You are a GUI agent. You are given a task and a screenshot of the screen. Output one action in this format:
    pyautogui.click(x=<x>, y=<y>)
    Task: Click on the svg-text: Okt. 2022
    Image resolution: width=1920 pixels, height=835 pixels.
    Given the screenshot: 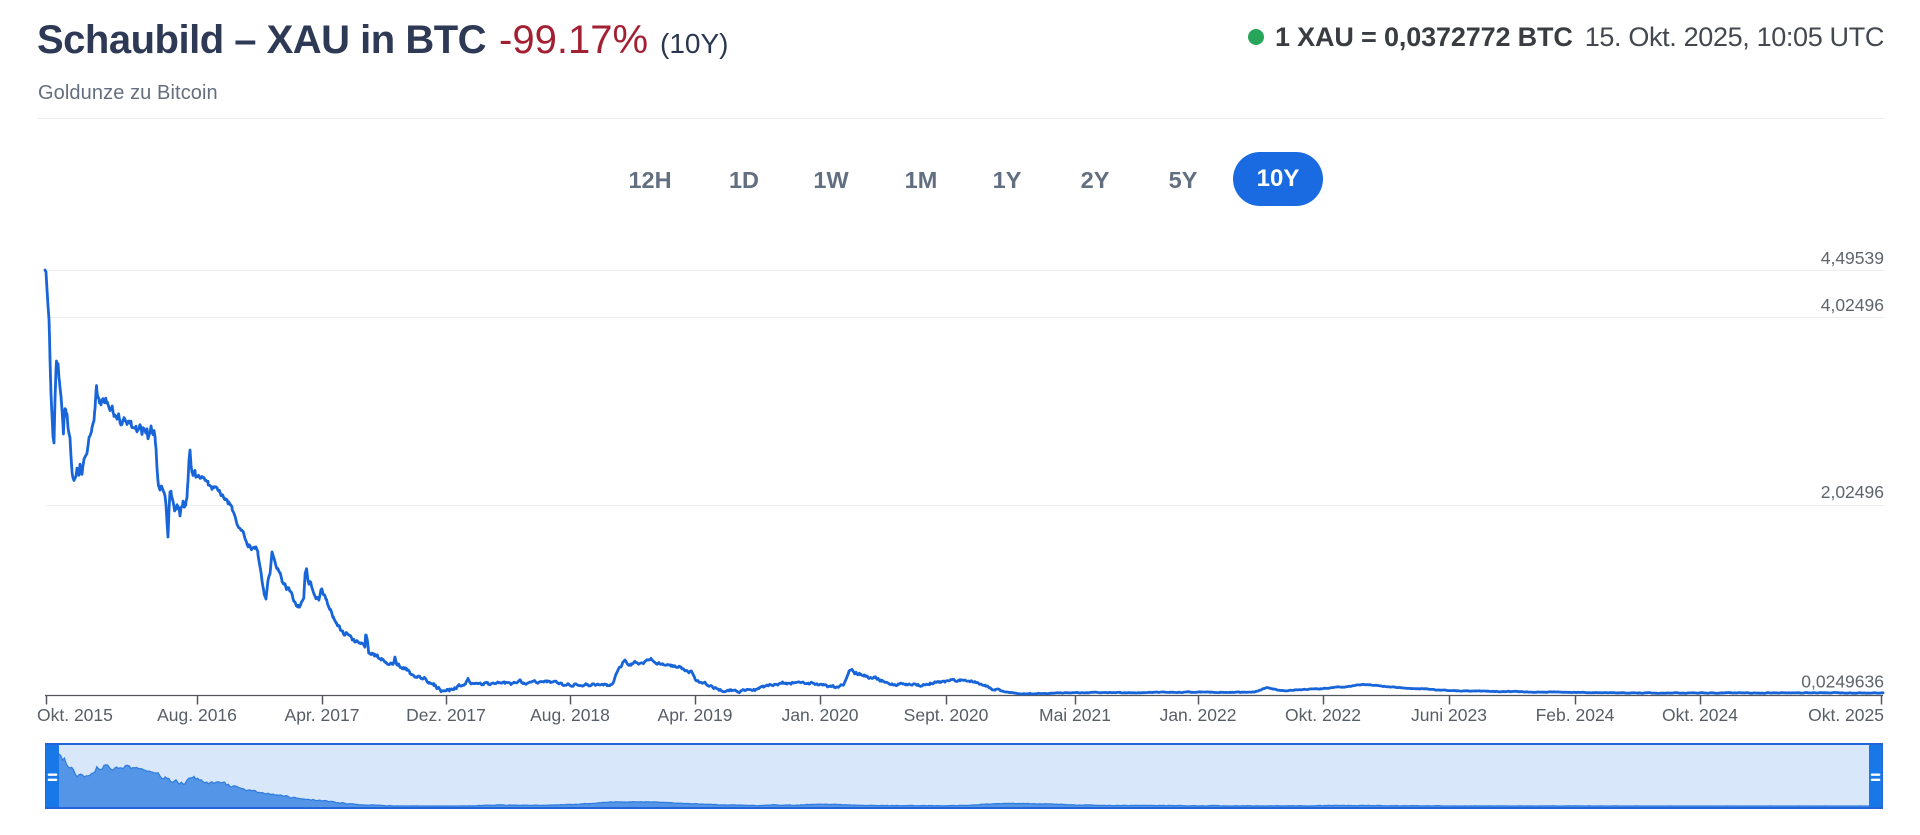 What is the action you would take?
    pyautogui.click(x=1323, y=715)
    